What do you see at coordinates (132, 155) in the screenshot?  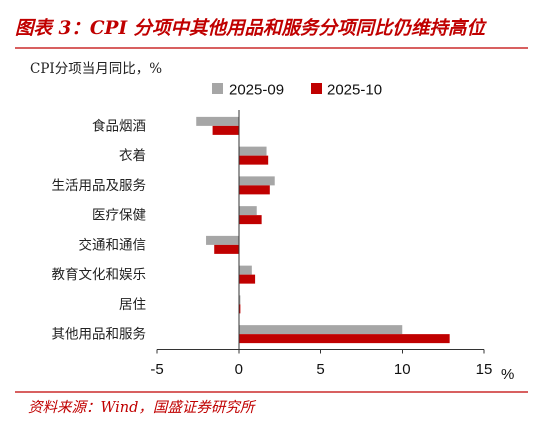 I see `category-label: 衣着` at bounding box center [132, 155].